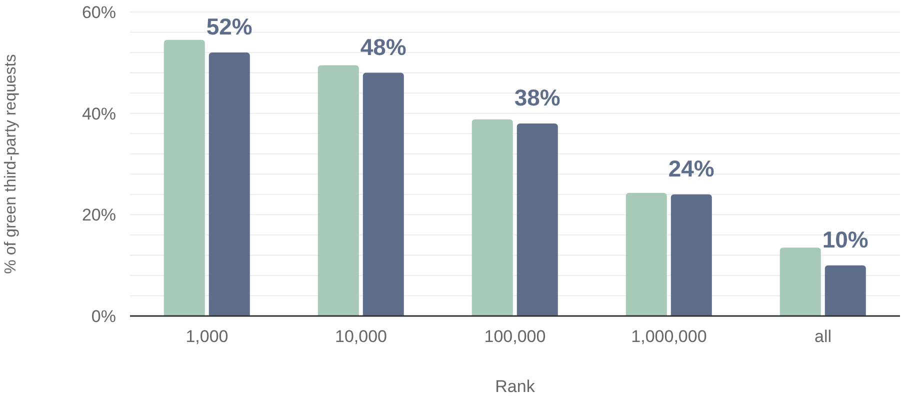 This screenshot has height=406, width=906. Describe the element at coordinates (207, 336) in the screenshot. I see `x-tick-label: 1,000` at that location.